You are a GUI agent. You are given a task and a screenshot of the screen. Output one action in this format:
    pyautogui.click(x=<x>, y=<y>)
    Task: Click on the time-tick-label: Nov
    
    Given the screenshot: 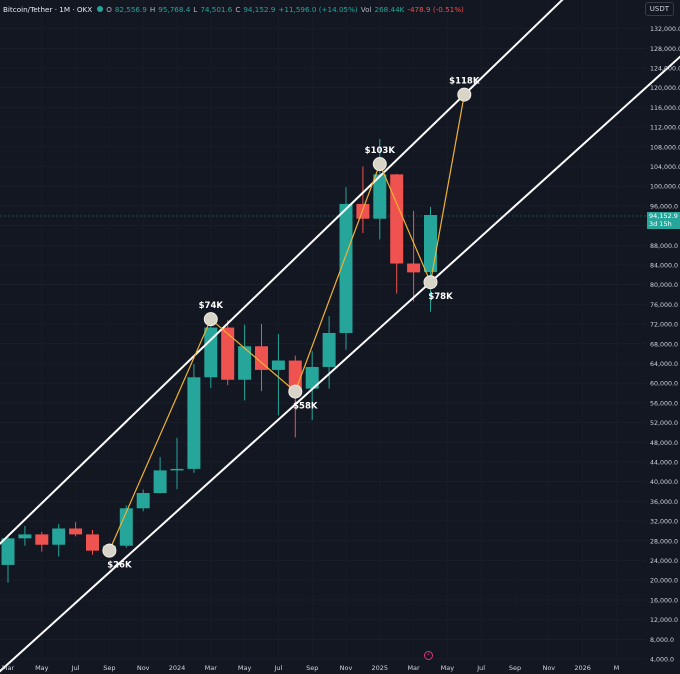 What is the action you would take?
    pyautogui.click(x=143, y=668)
    